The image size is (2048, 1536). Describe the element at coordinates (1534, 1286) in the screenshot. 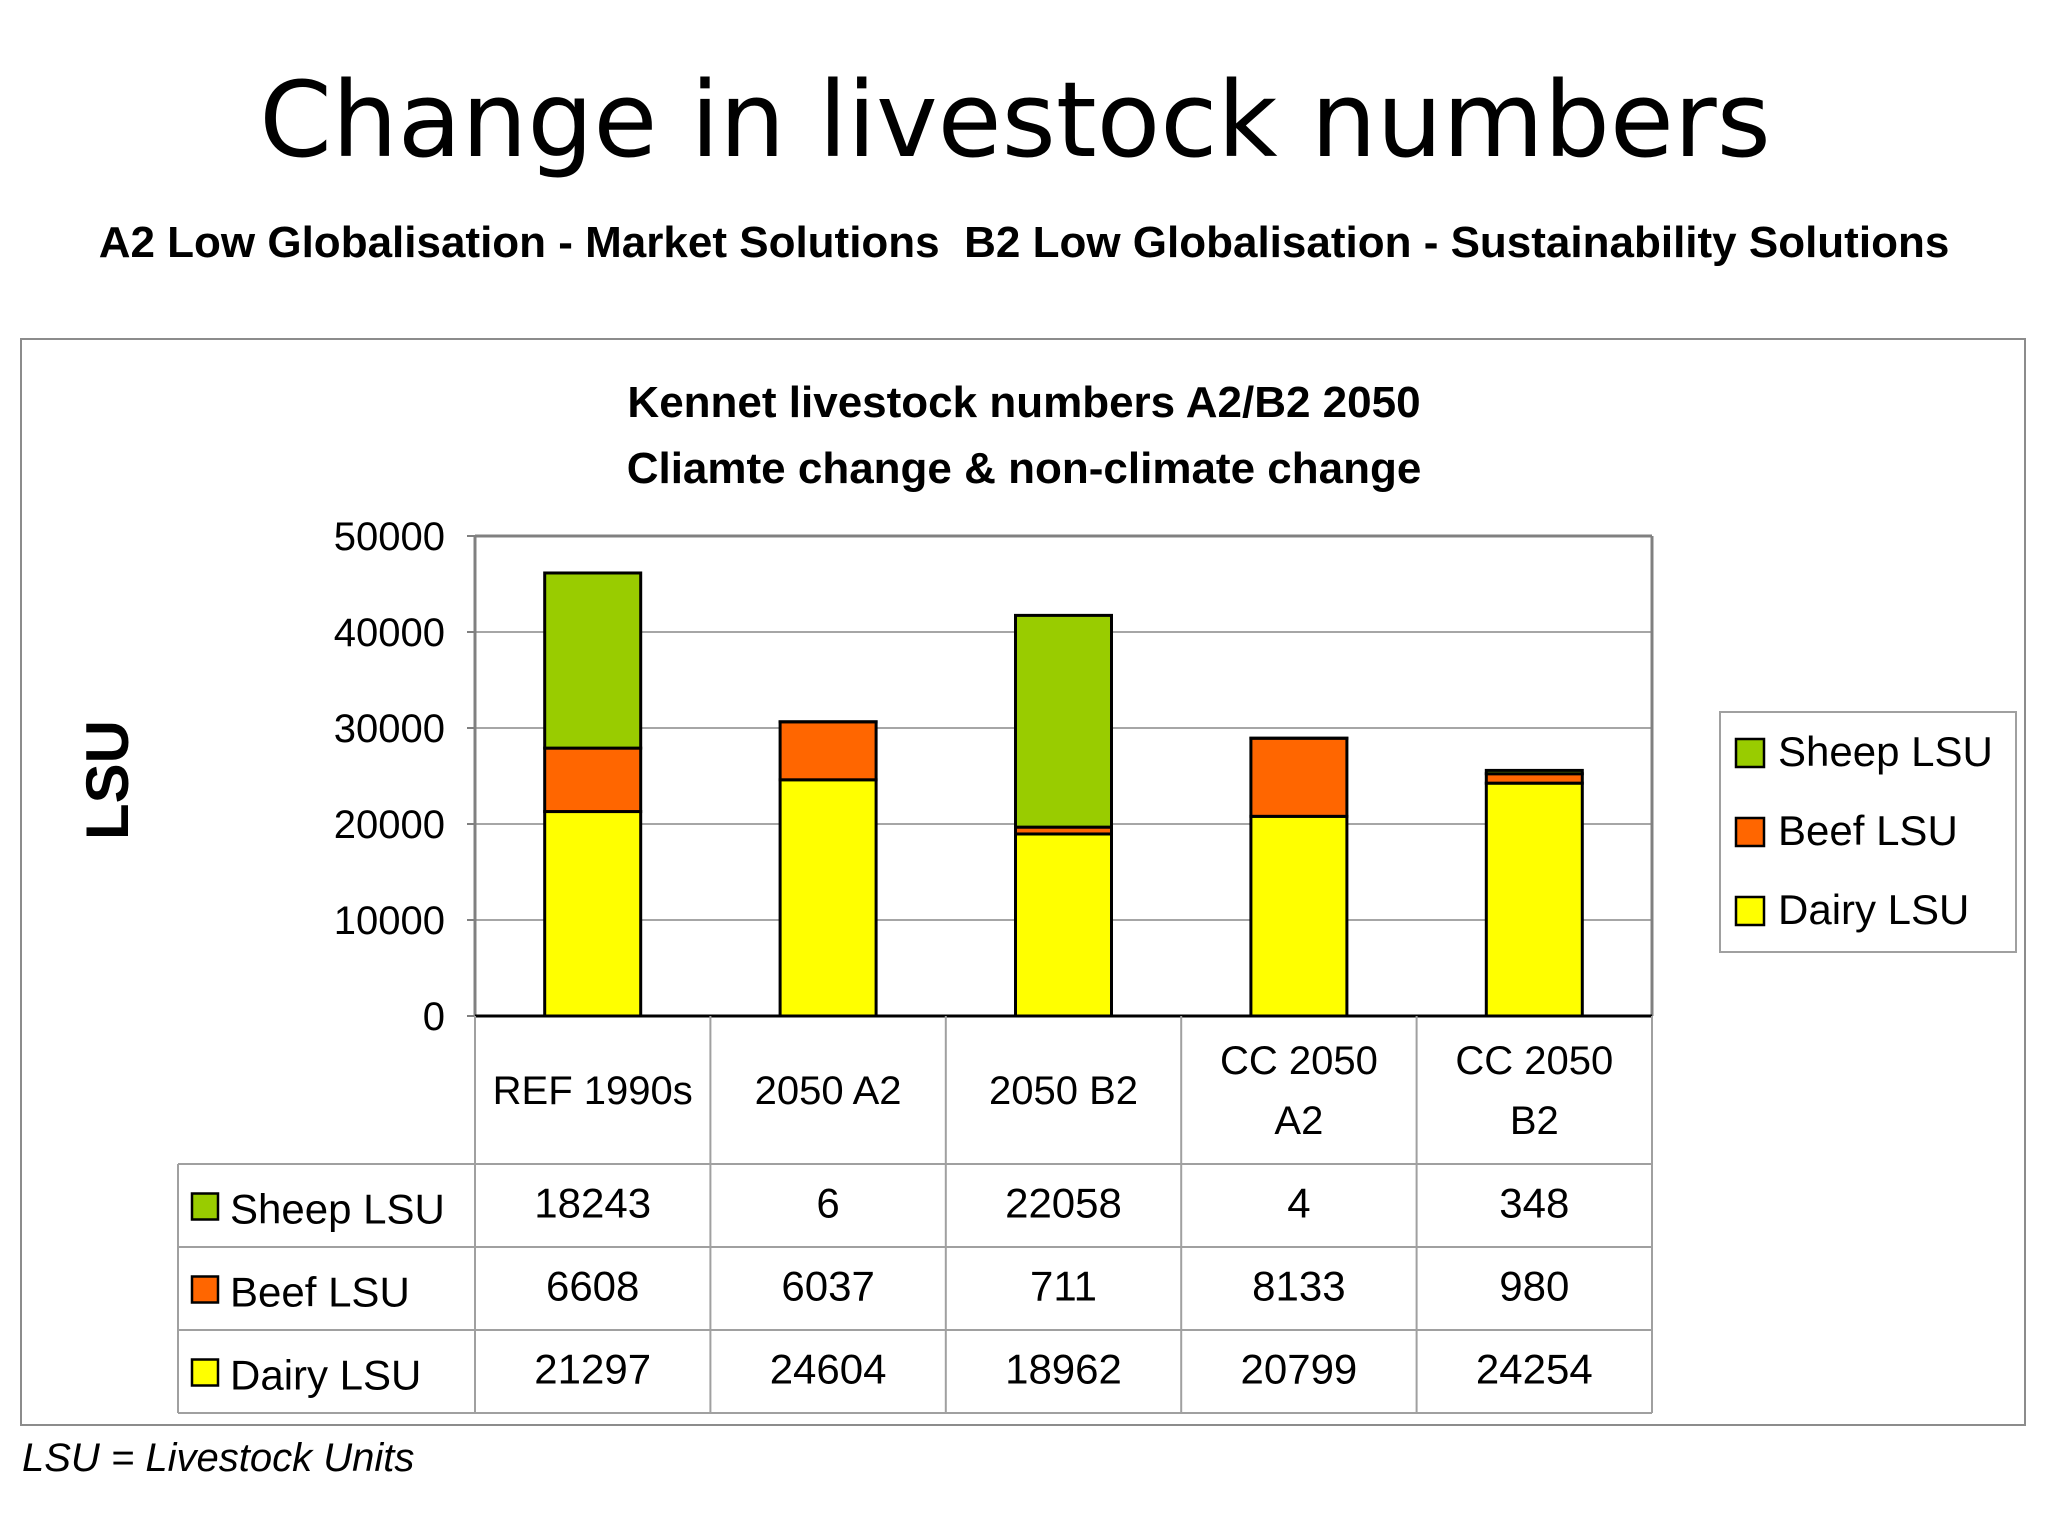

I see `table-cell-value: 980` at that location.